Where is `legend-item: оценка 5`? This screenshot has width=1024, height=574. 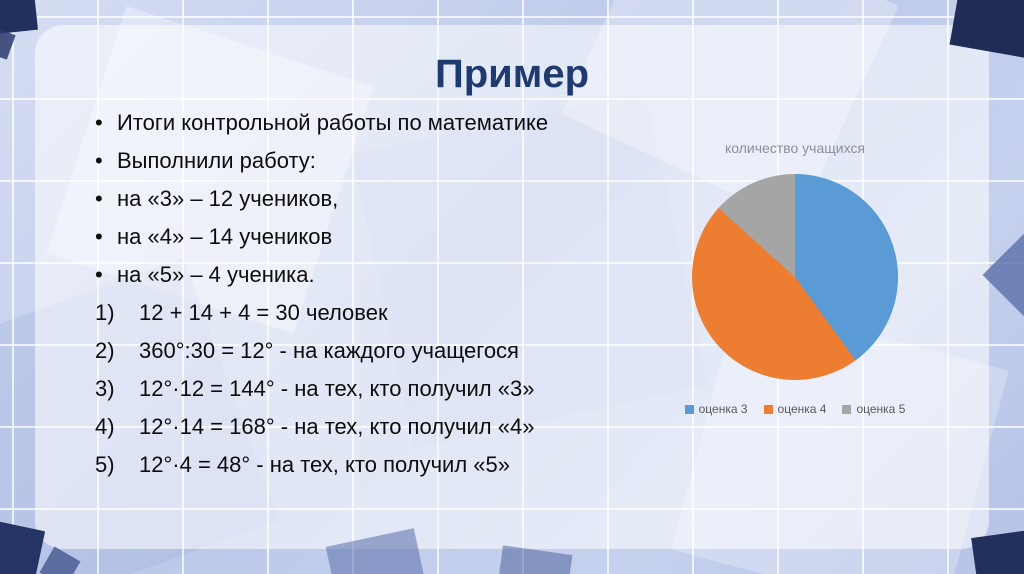
legend-item: оценка 5 is located at coordinates (873, 409).